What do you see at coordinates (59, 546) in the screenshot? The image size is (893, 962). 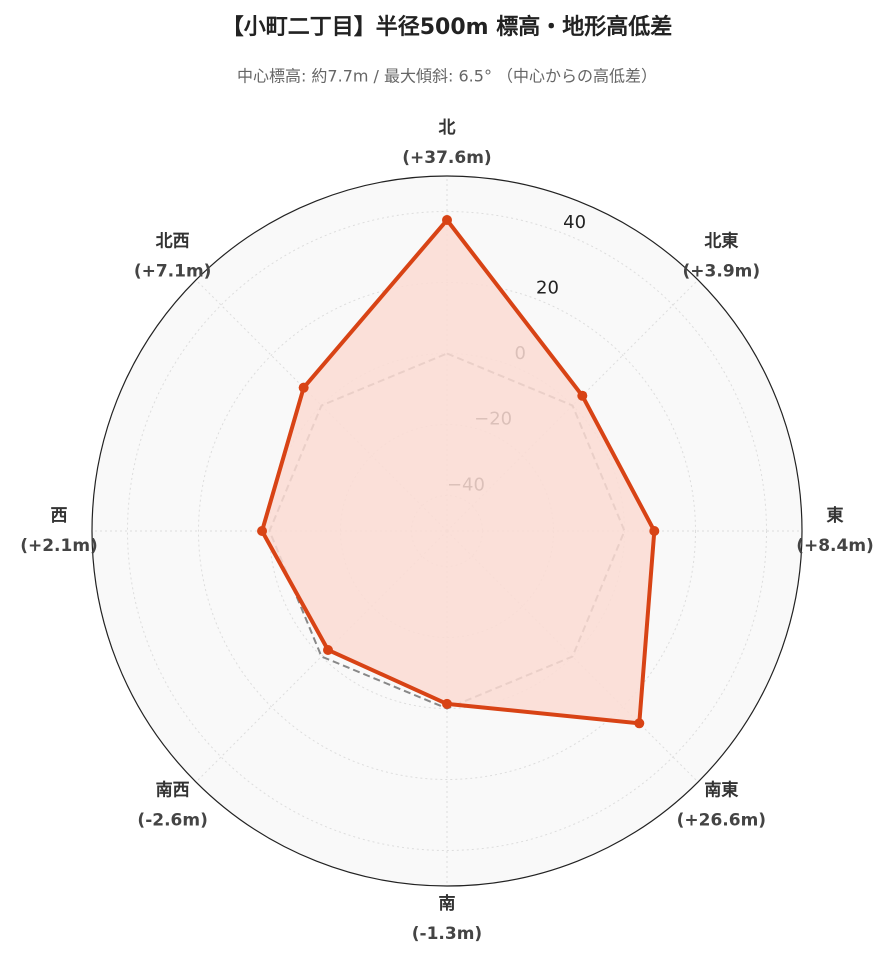 I see `value-label: (+2.1m)` at bounding box center [59, 546].